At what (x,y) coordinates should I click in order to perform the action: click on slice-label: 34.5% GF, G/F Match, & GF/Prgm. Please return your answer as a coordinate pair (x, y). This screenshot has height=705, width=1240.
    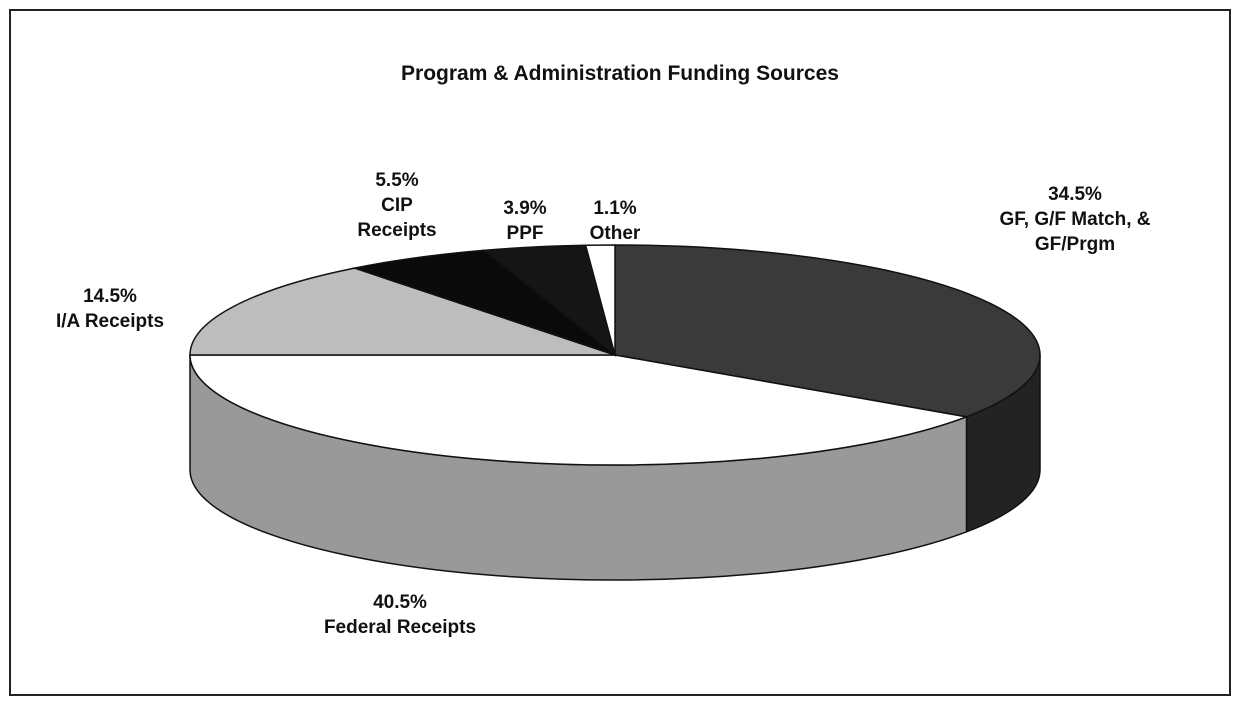
    Looking at the image, I should click on (1075, 219).